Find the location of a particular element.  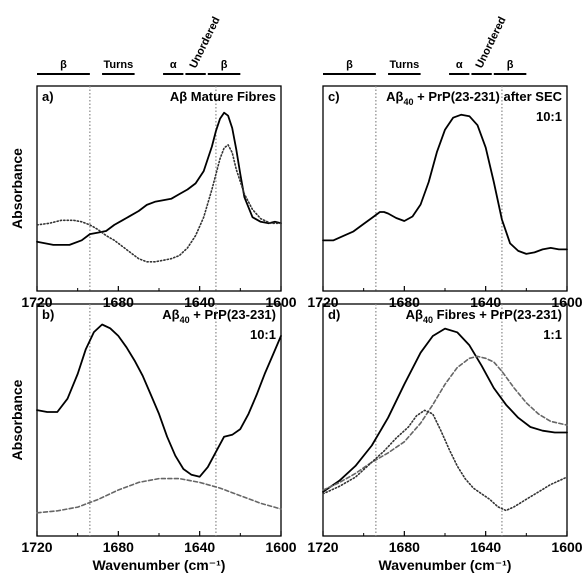

panel-title: Aβ40 + PrP(23-231) after SEC is located at coordinates (474, 98).